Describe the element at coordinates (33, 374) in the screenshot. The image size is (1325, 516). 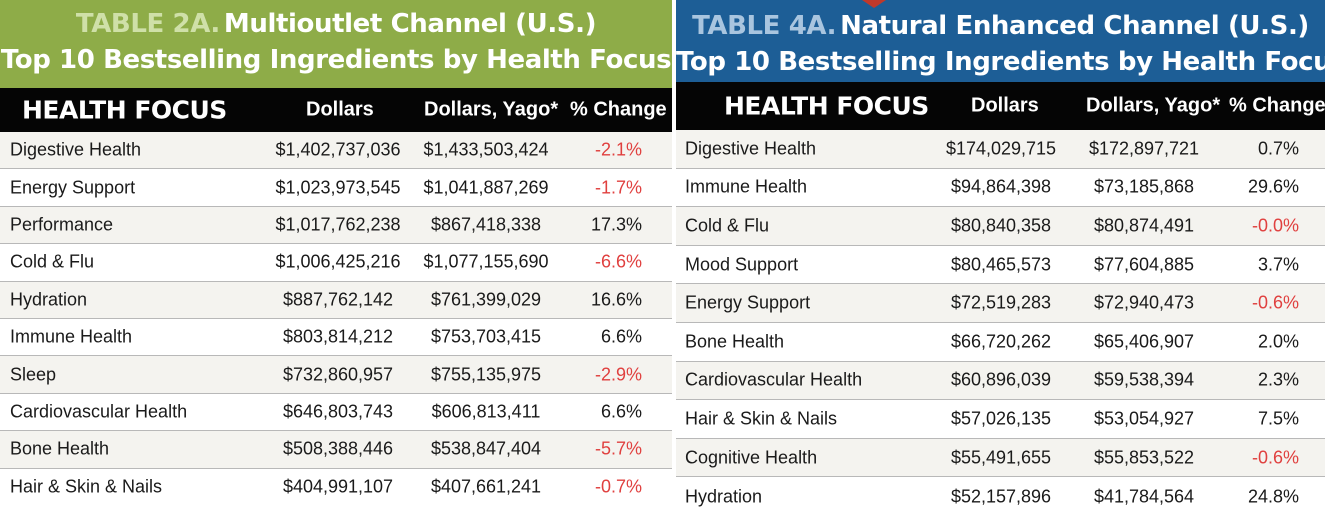
I see `cell-health-focus: Sleep` at that location.